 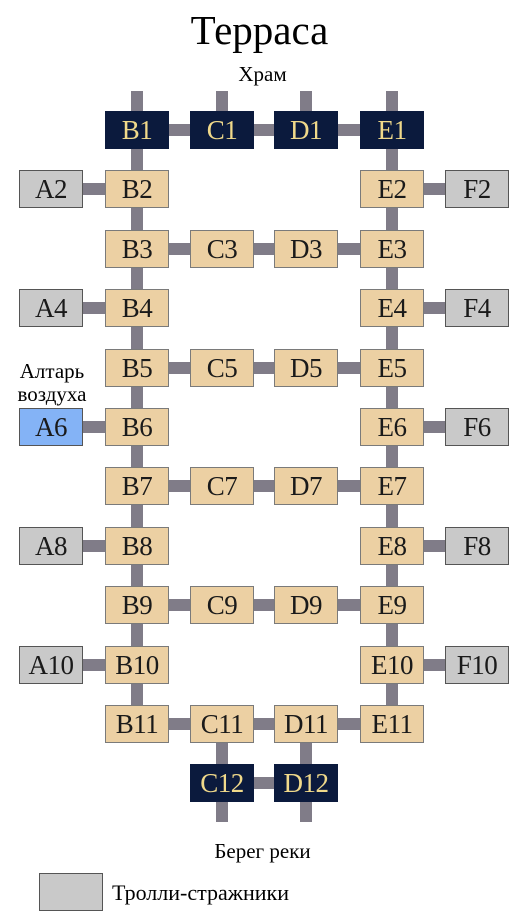 What do you see at coordinates (392, 665) in the screenshot?
I see `room-e10: E10` at bounding box center [392, 665].